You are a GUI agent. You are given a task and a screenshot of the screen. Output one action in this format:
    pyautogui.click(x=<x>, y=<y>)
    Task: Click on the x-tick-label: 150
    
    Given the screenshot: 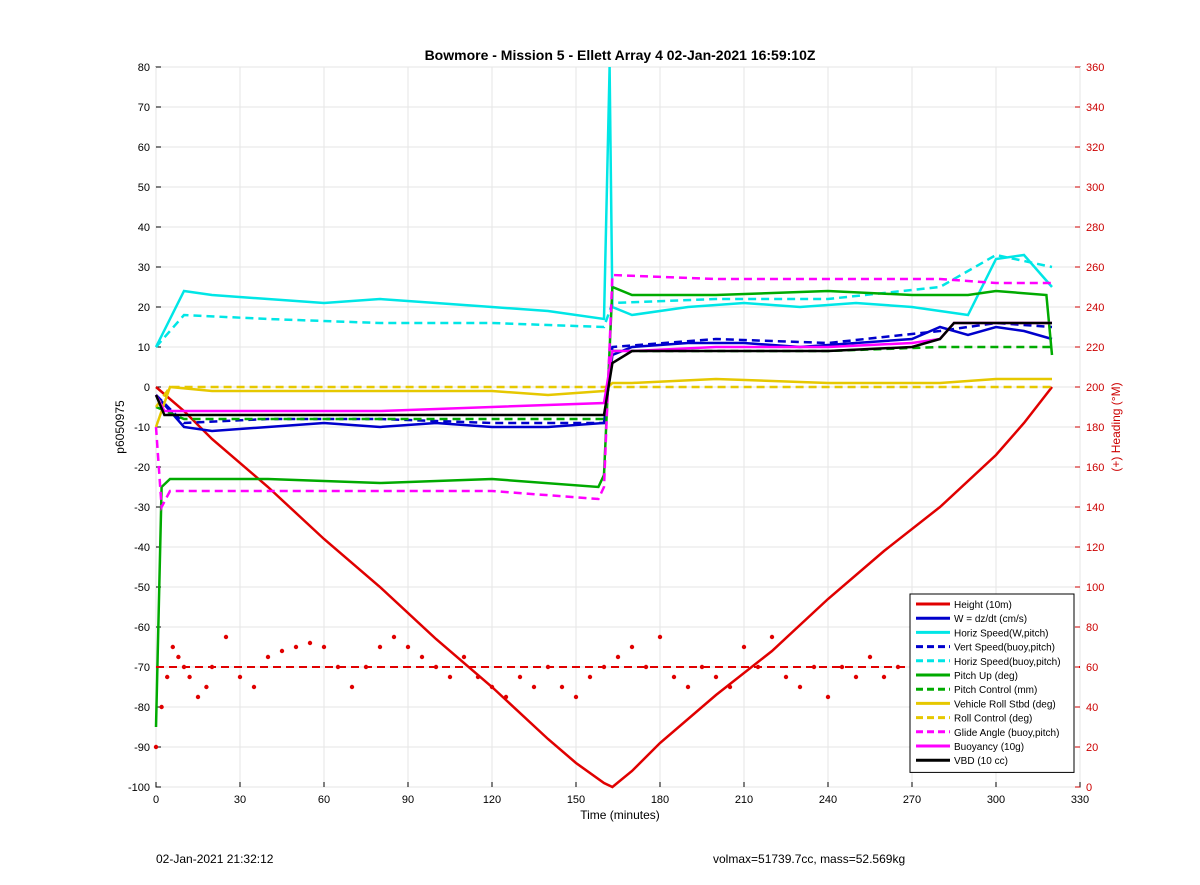 What is the action you would take?
    pyautogui.click(x=576, y=800)
    